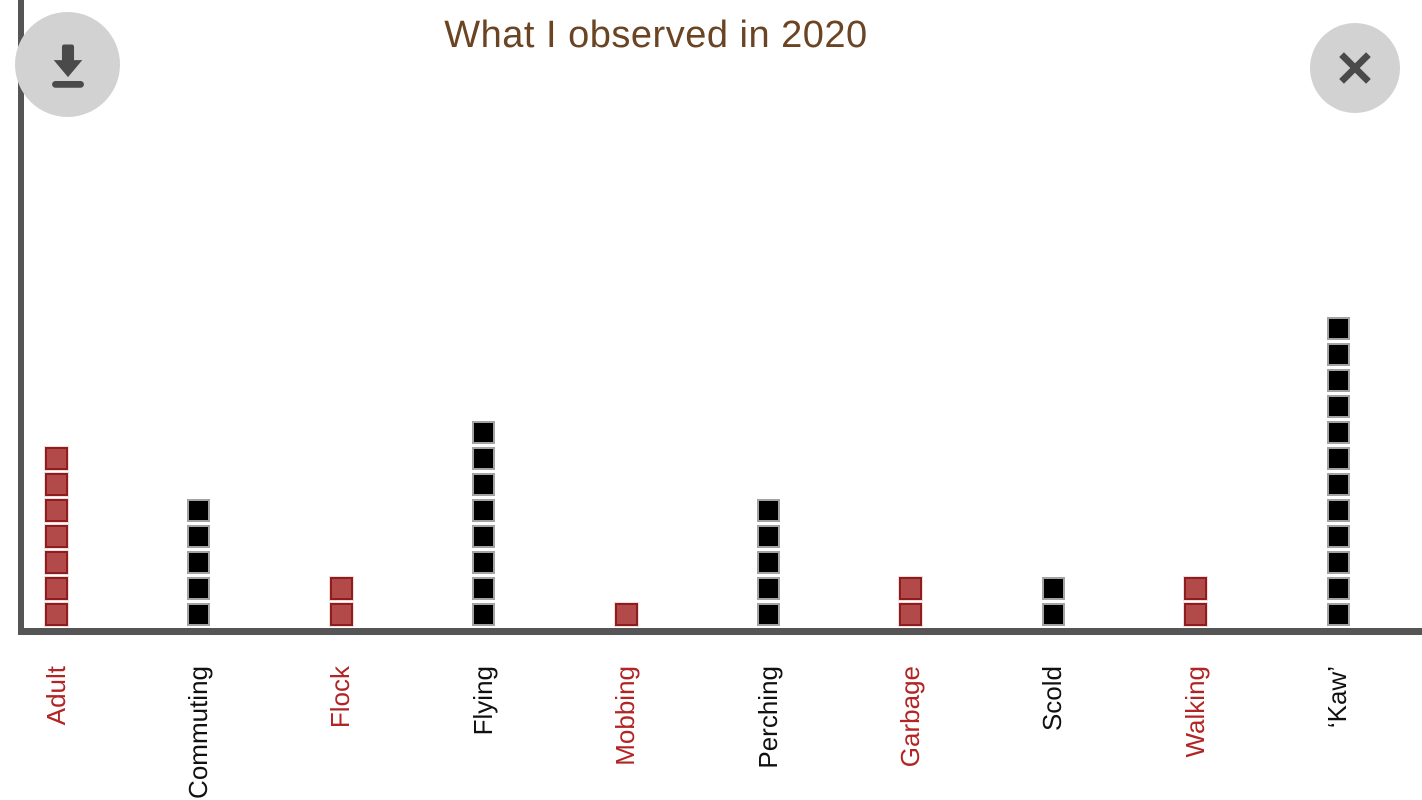 This screenshot has width=1422, height=800. What do you see at coordinates (197, 732) in the screenshot?
I see `x-axis-label-2: Commuting` at bounding box center [197, 732].